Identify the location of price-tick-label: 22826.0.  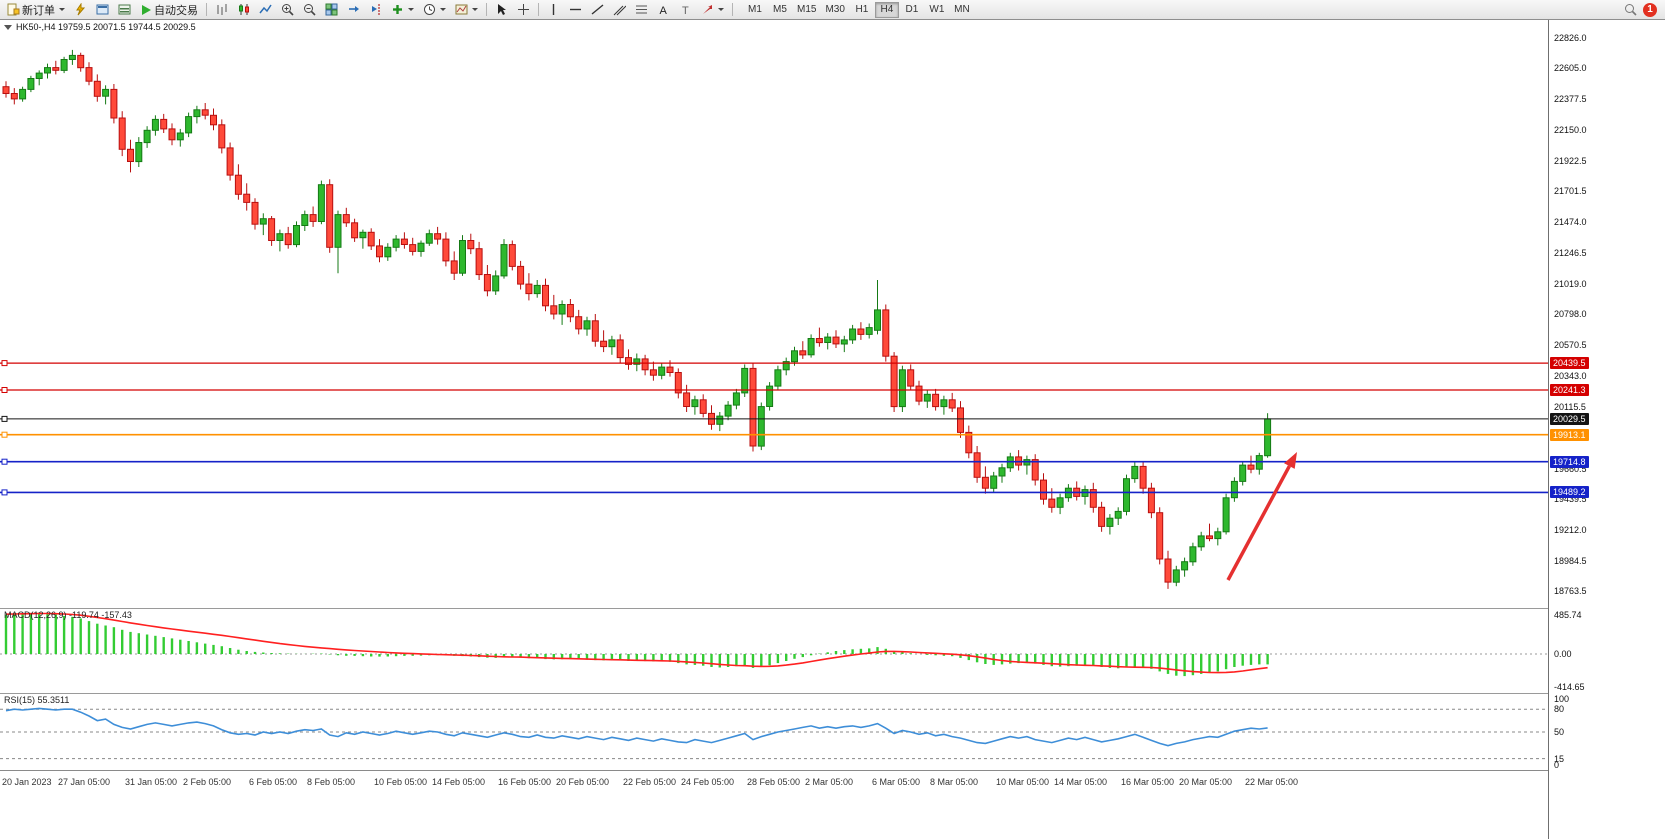
(1570, 38).